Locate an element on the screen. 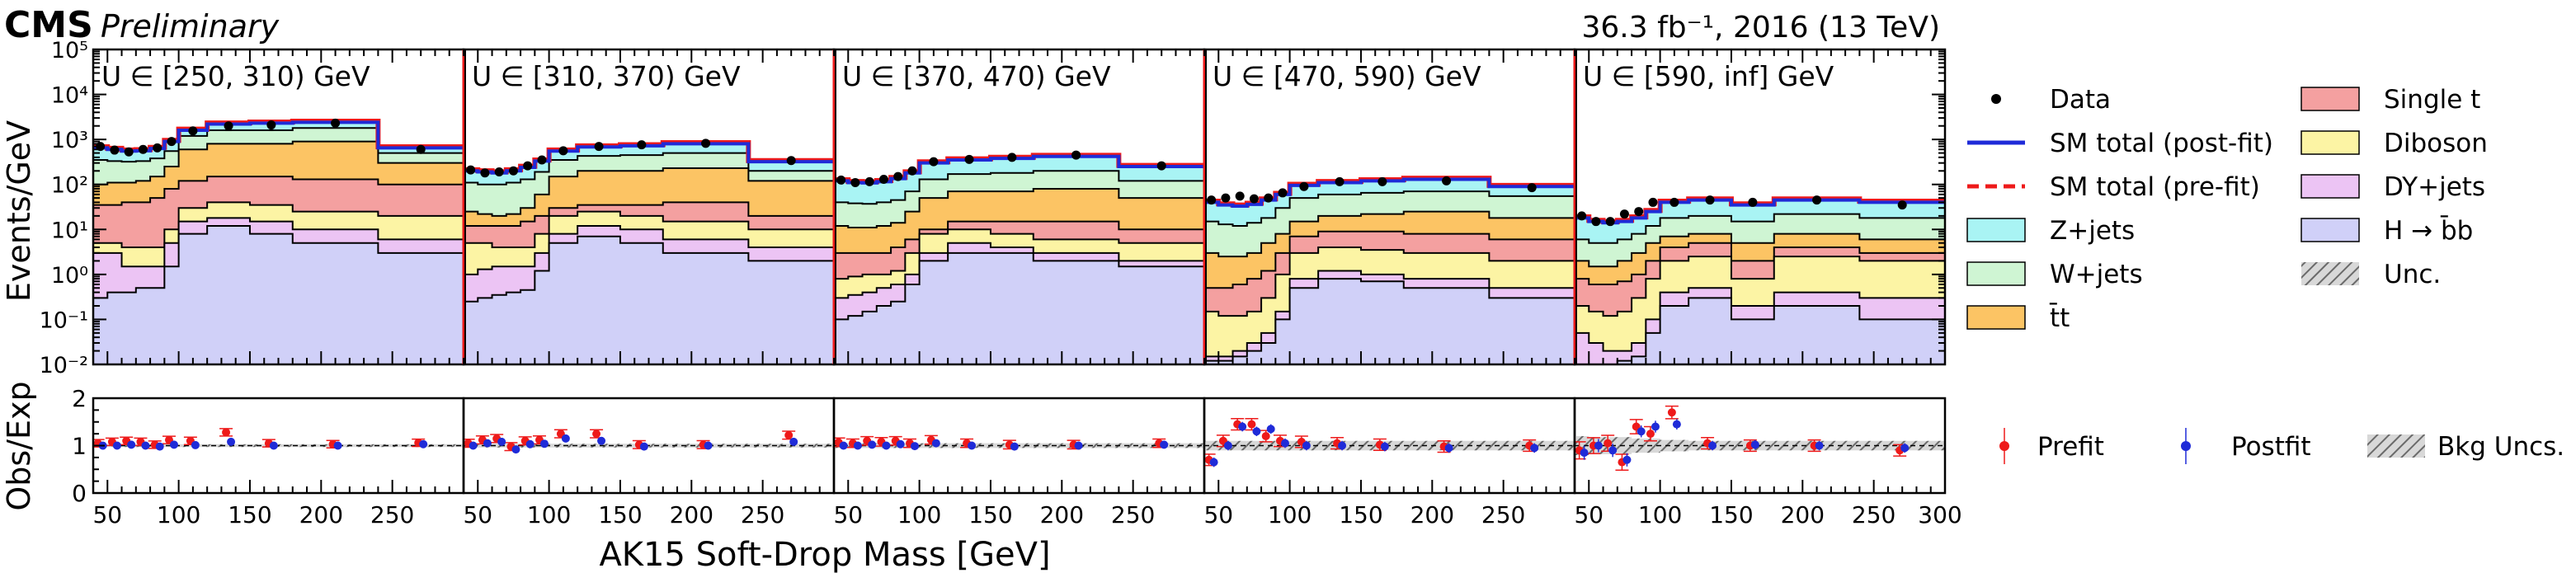  legend-swatch-z-jets is located at coordinates (1996, 230).